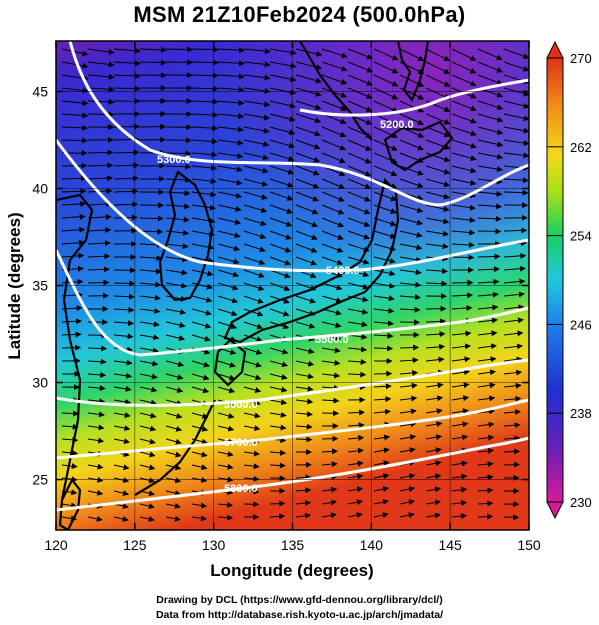  I want to click on colorbar-top-arrow, so click(555, 49).